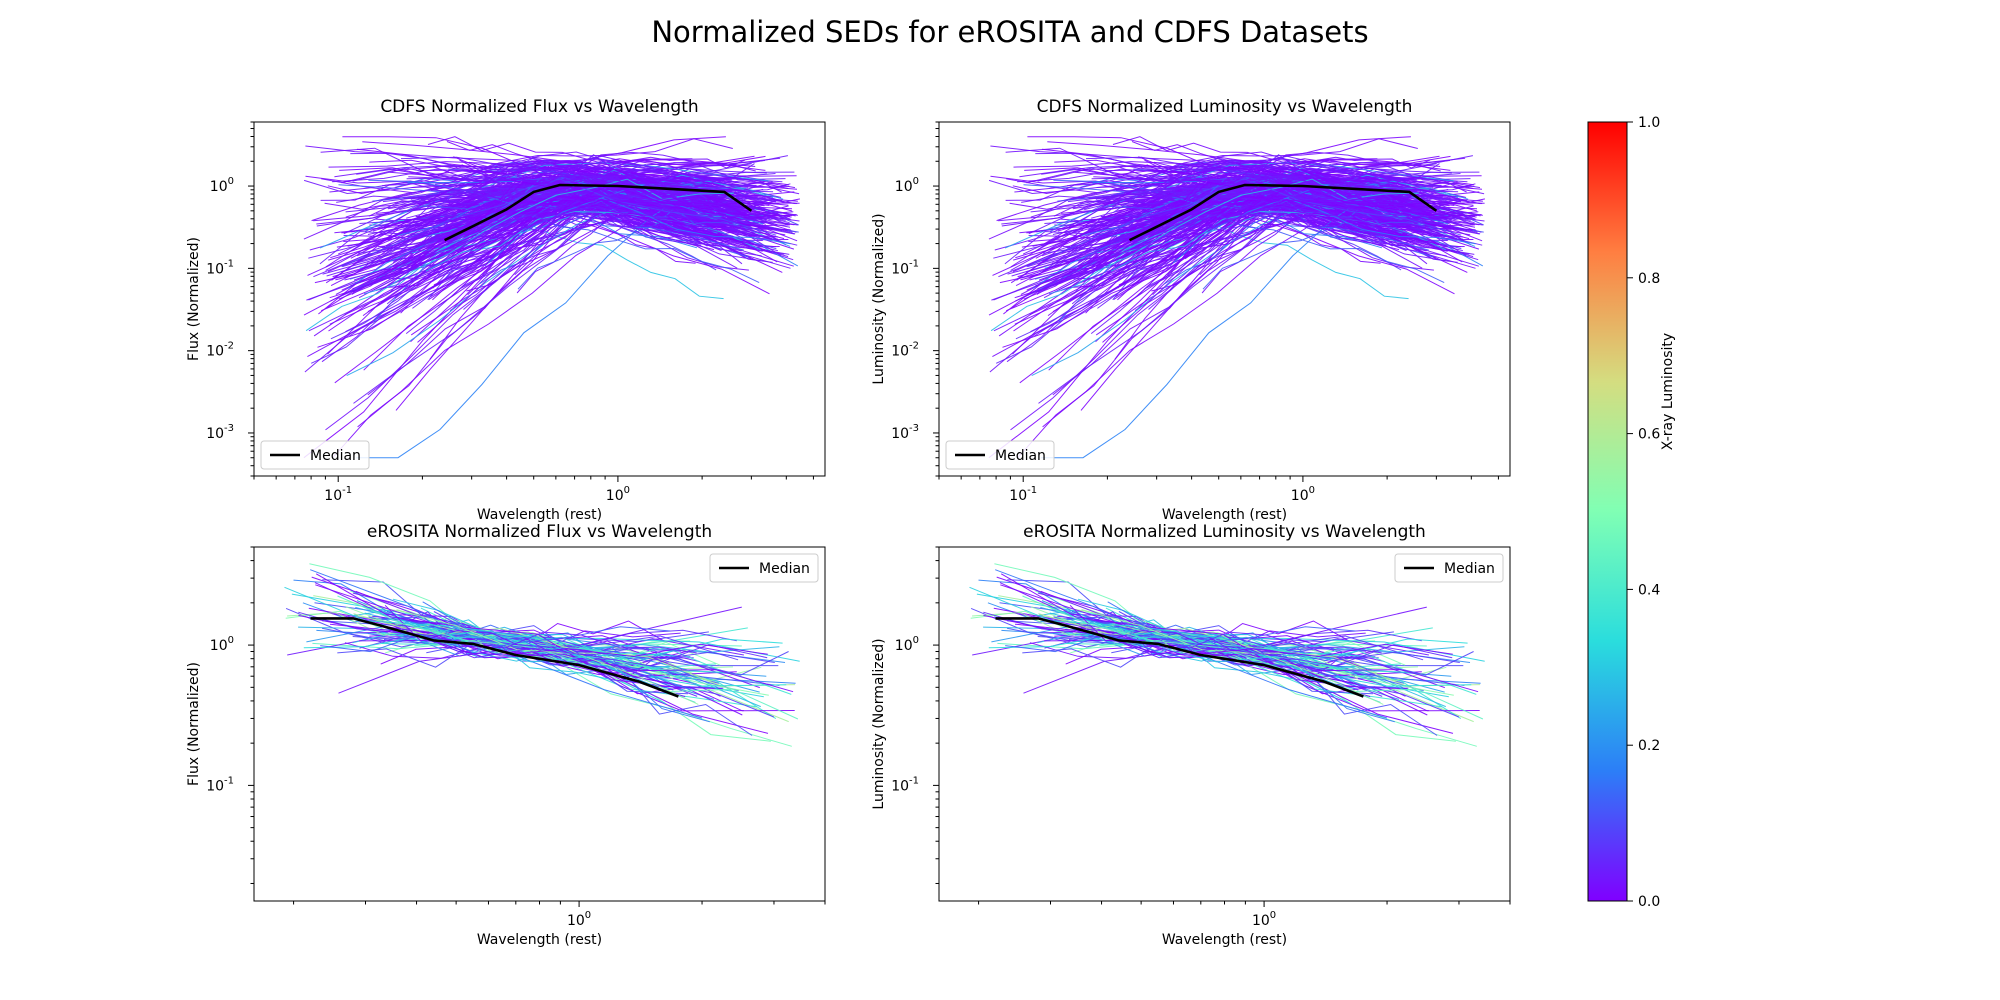 The image size is (2000, 1000). I want to click on colorbar-tick-label: 0.2, so click(1649, 746).